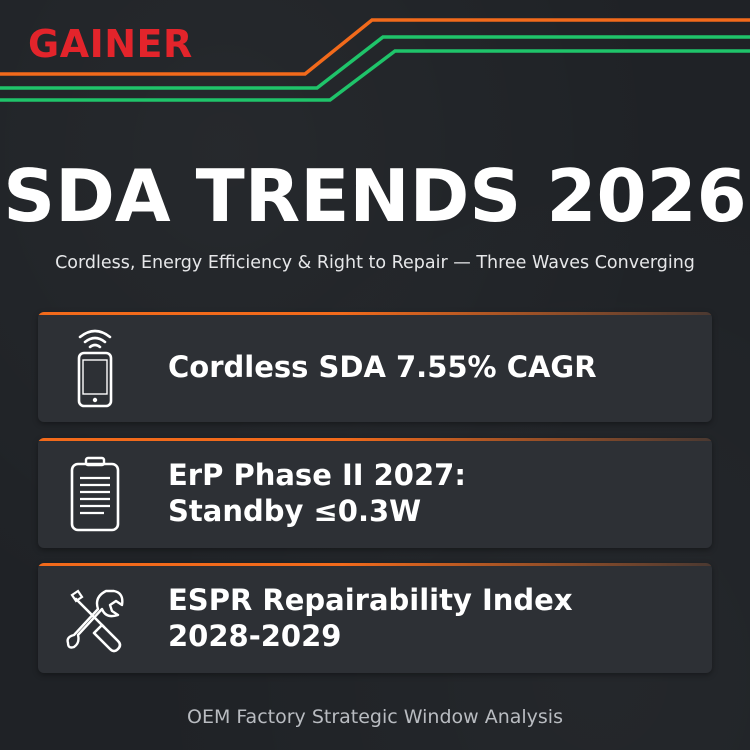  I want to click on trend-card-line-1: ErP Phase II 2027:, so click(317, 475).